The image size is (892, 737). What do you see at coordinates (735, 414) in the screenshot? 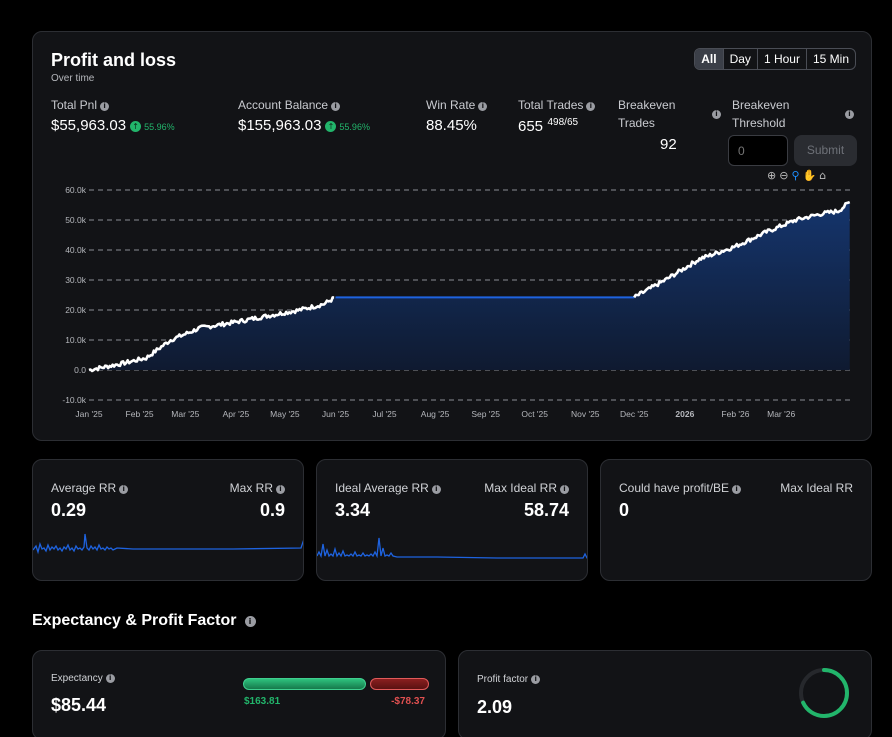
I see `x-tick-label: Feb '26` at bounding box center [735, 414].